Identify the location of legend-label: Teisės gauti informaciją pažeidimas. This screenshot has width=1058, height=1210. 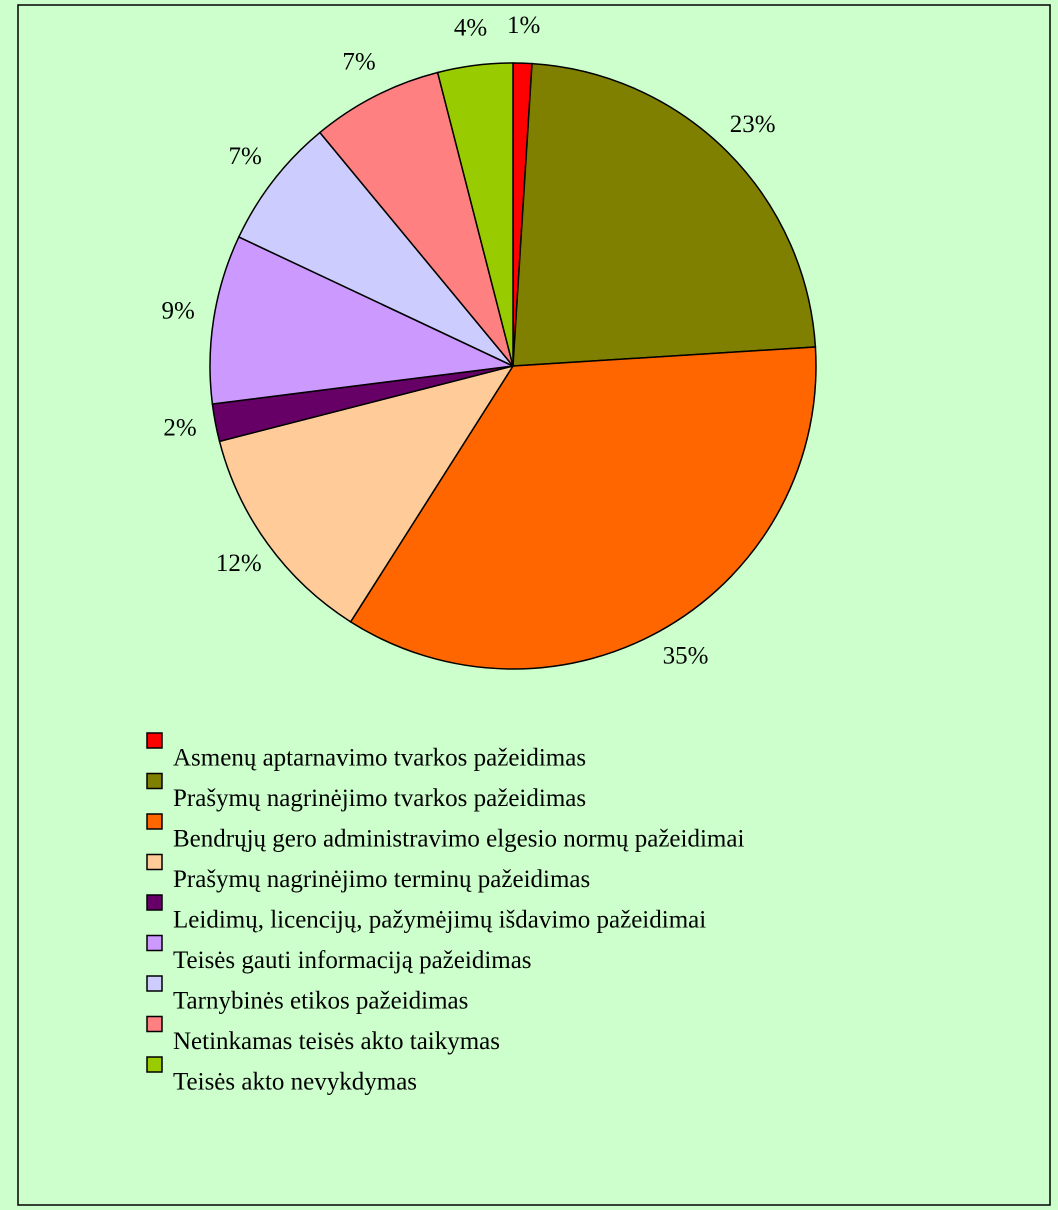
(352, 960).